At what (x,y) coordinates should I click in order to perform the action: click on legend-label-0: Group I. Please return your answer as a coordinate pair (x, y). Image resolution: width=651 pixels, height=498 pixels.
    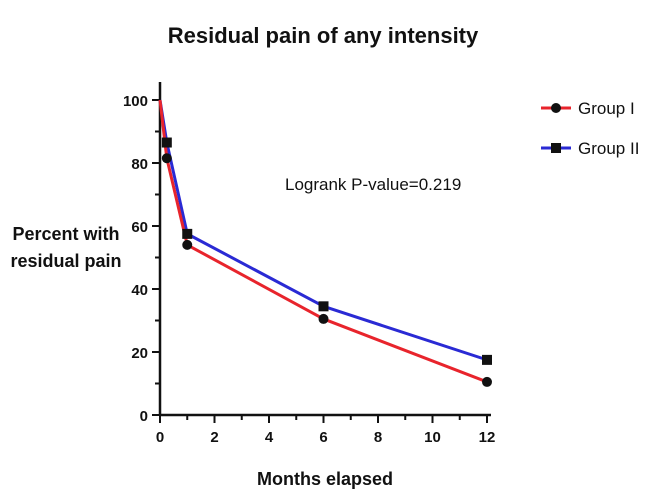
    Looking at the image, I should click on (606, 108).